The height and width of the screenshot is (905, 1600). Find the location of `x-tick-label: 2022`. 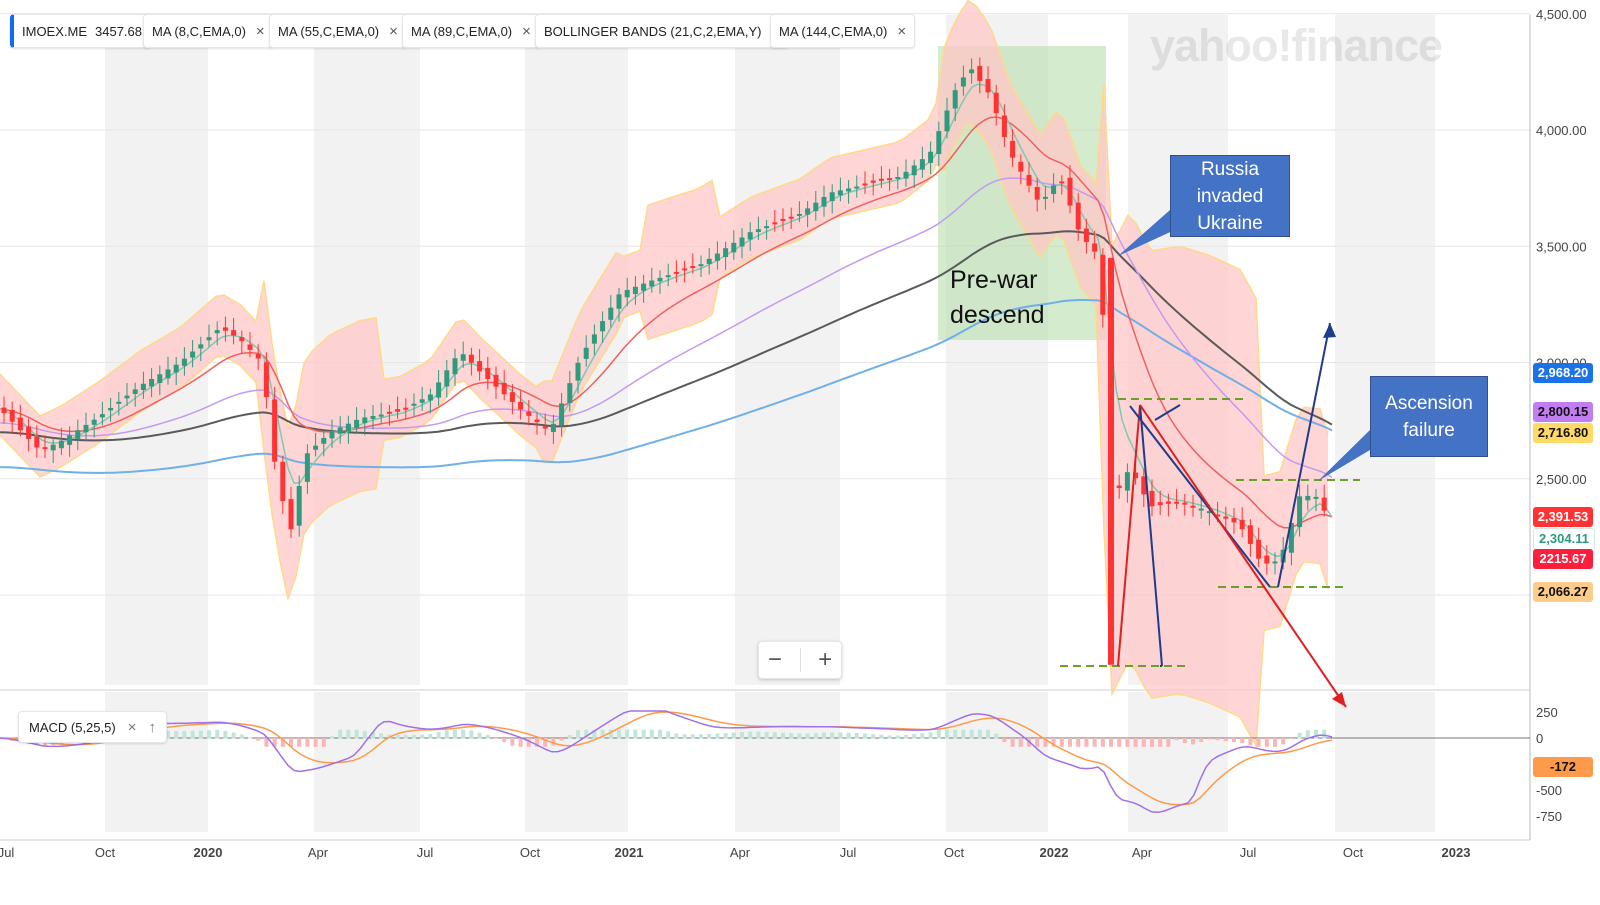

x-tick-label: 2022 is located at coordinates (1054, 852).